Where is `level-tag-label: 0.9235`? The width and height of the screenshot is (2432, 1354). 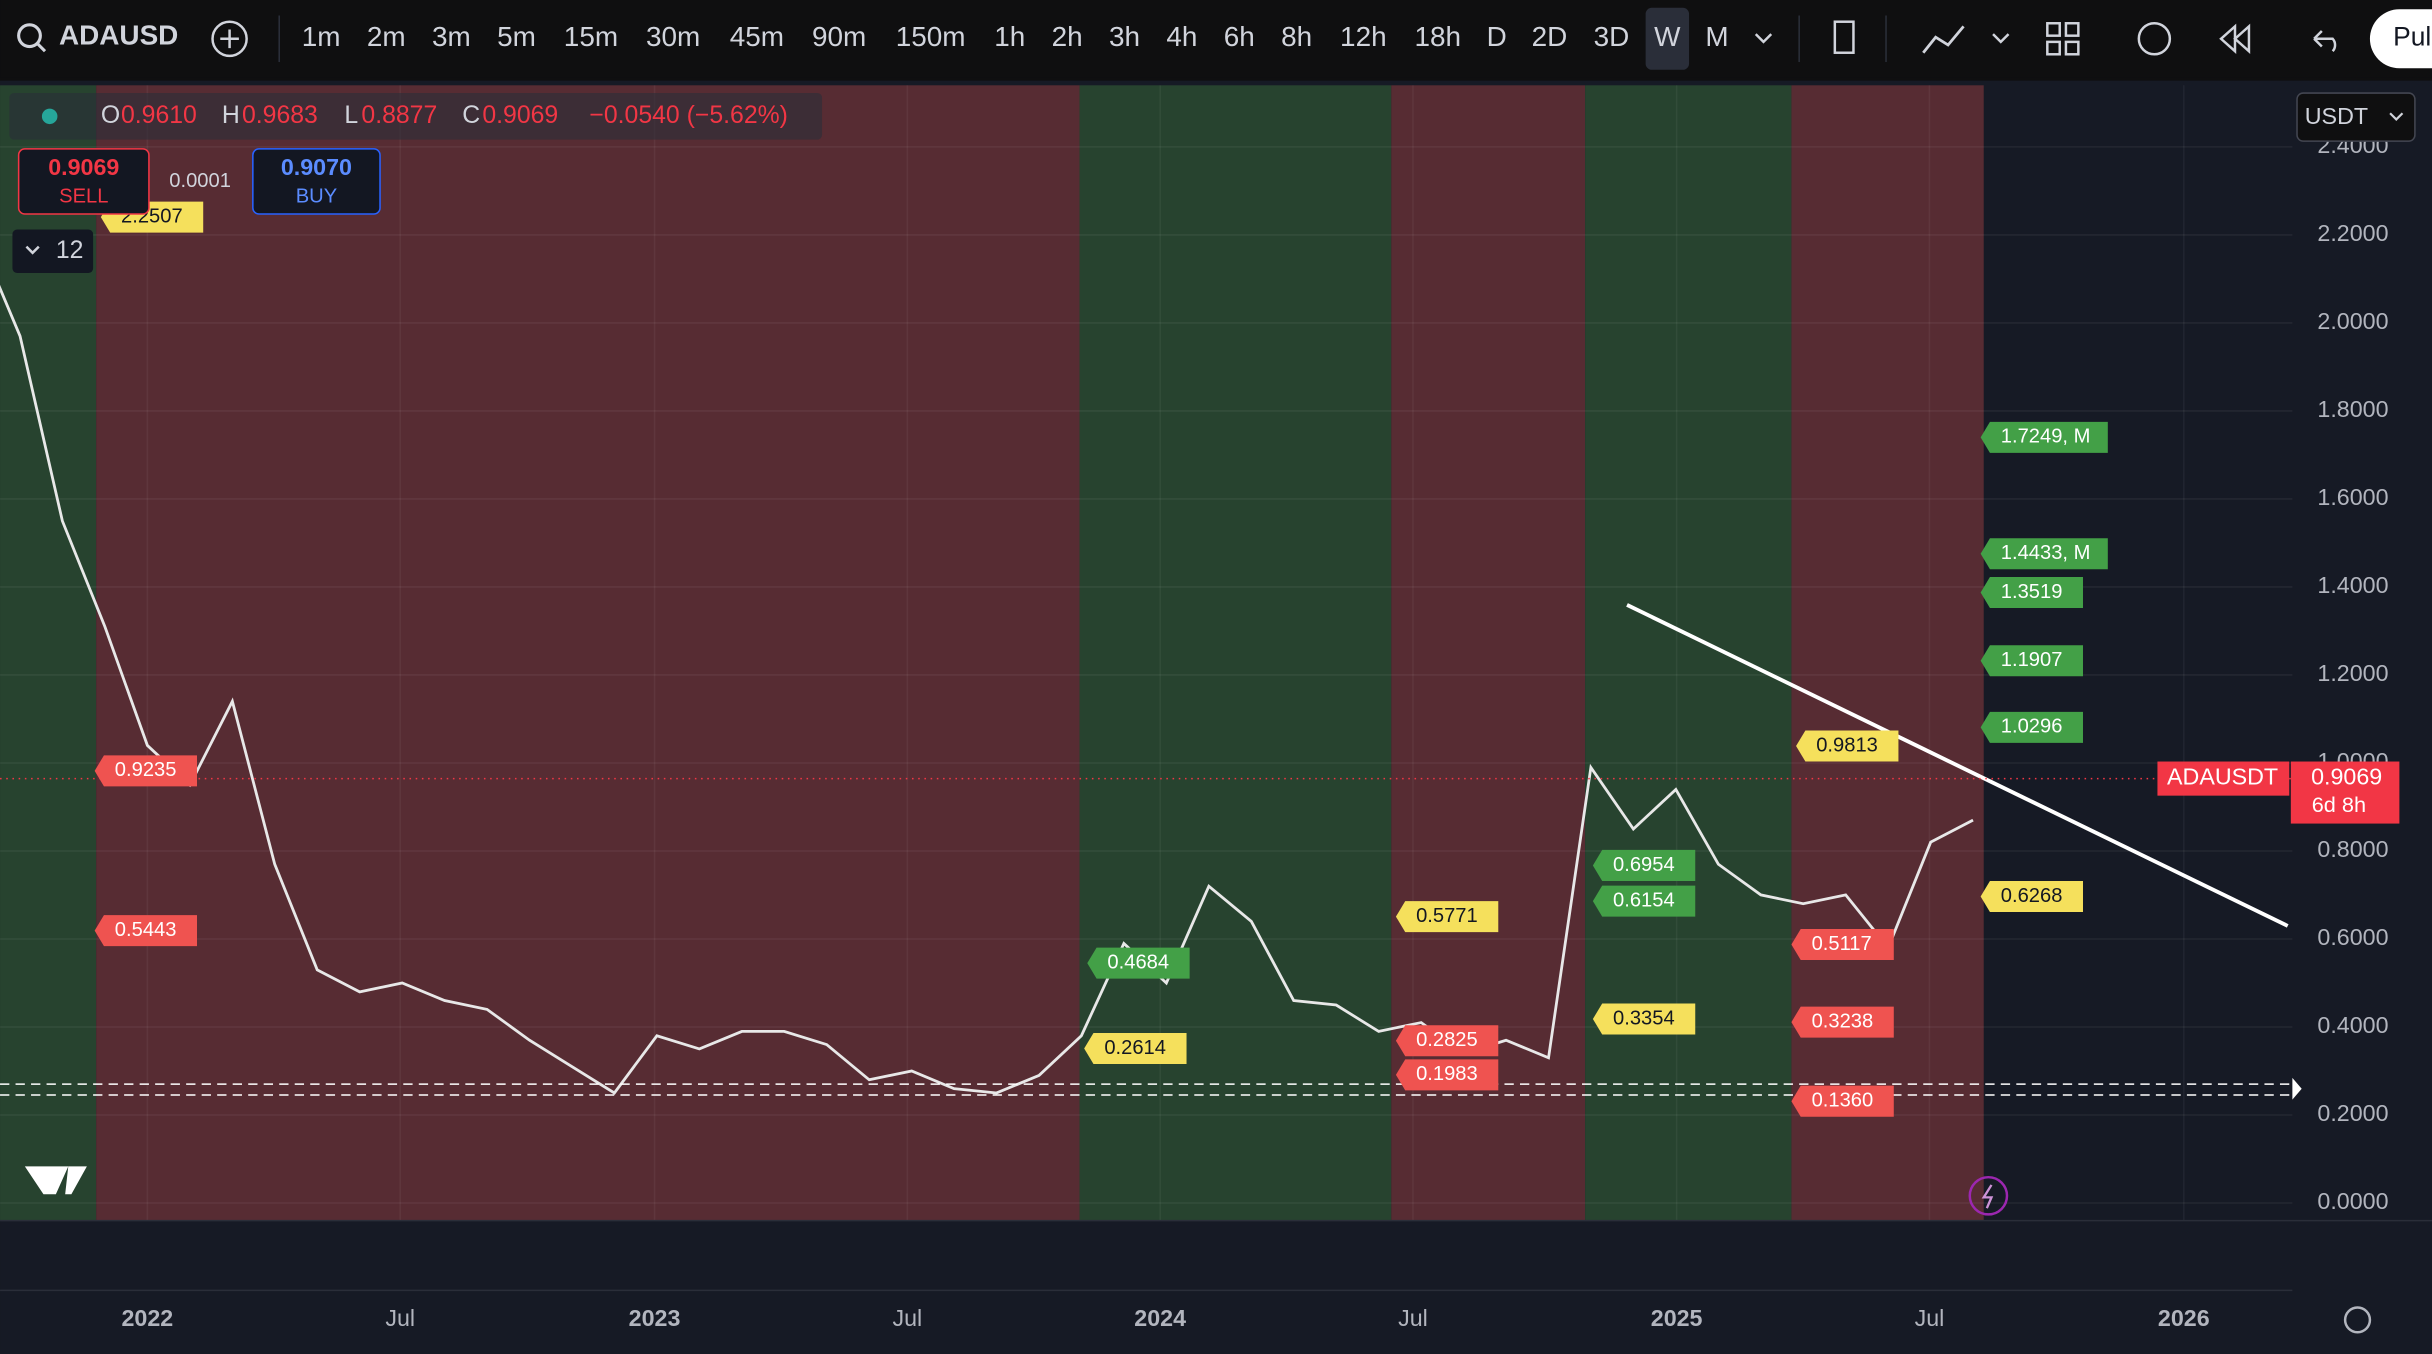
level-tag-label: 0.9235 is located at coordinates (146, 770).